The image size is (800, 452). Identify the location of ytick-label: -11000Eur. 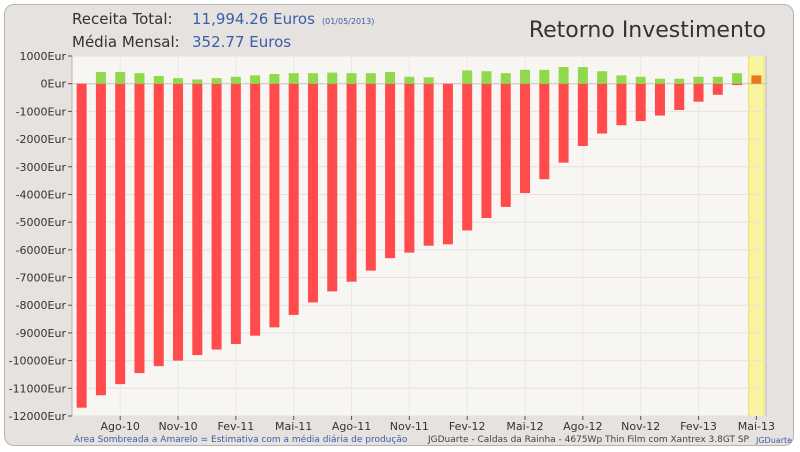
(38, 388).